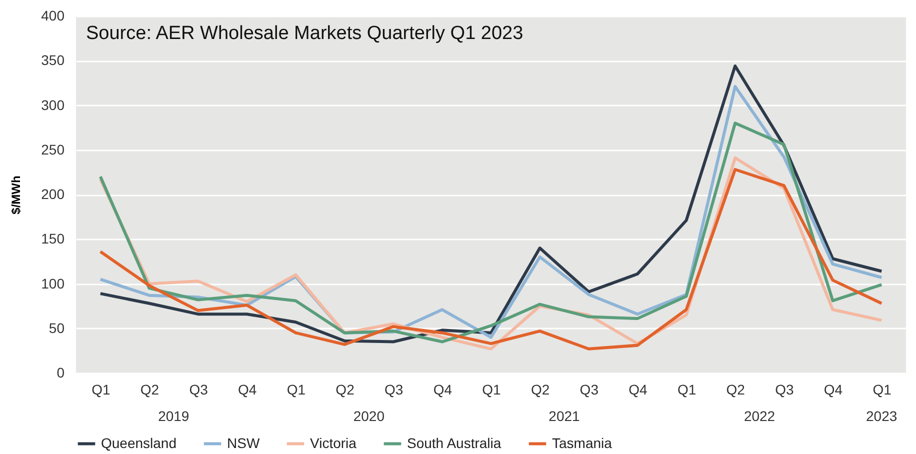 The height and width of the screenshot is (454, 916). I want to click on text: 2019, so click(174, 416).